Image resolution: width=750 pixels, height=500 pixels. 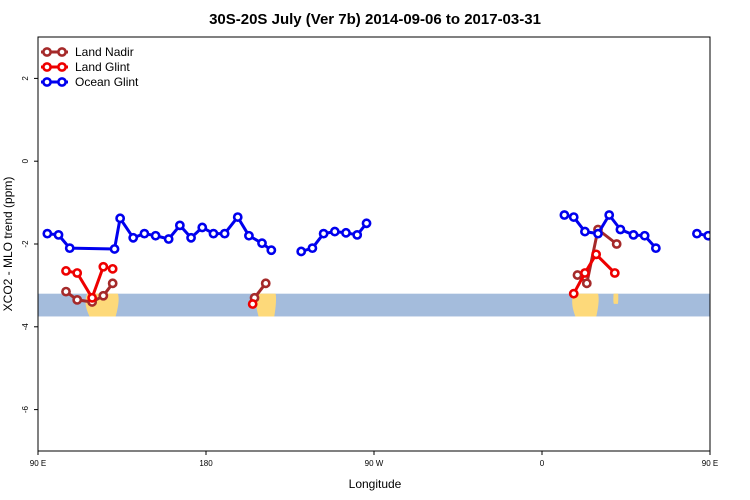 What do you see at coordinates (102, 67) in the screenshot?
I see `legend-land-glint-label: Land Glint` at bounding box center [102, 67].